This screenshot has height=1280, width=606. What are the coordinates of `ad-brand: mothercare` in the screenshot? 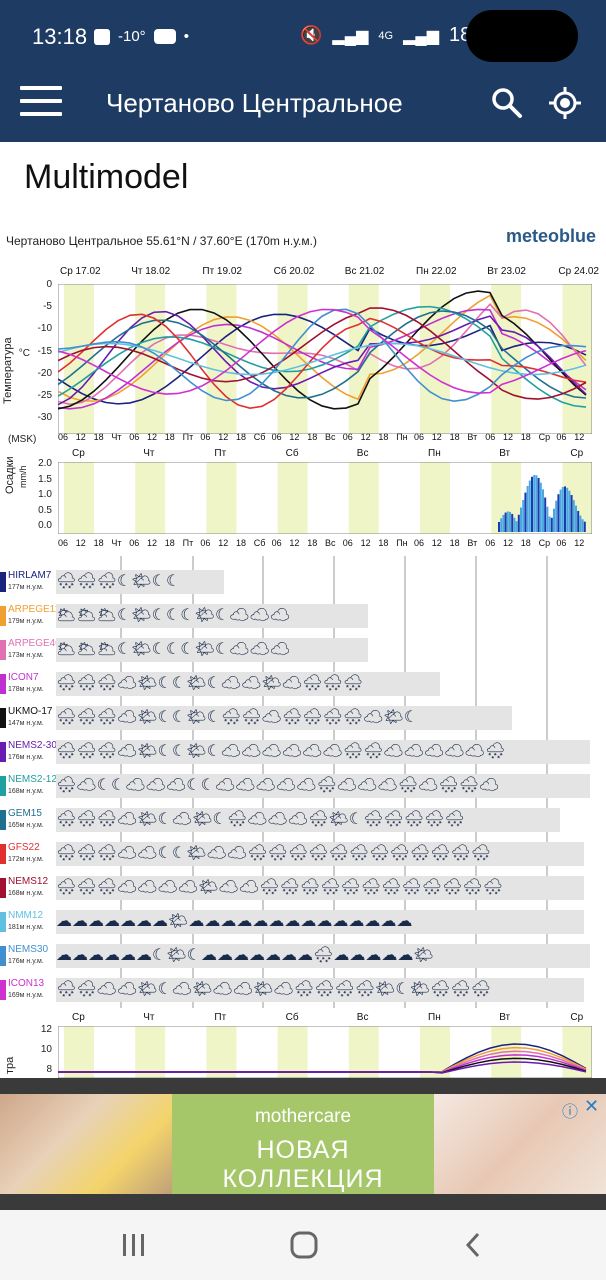 It's located at (303, 1116).